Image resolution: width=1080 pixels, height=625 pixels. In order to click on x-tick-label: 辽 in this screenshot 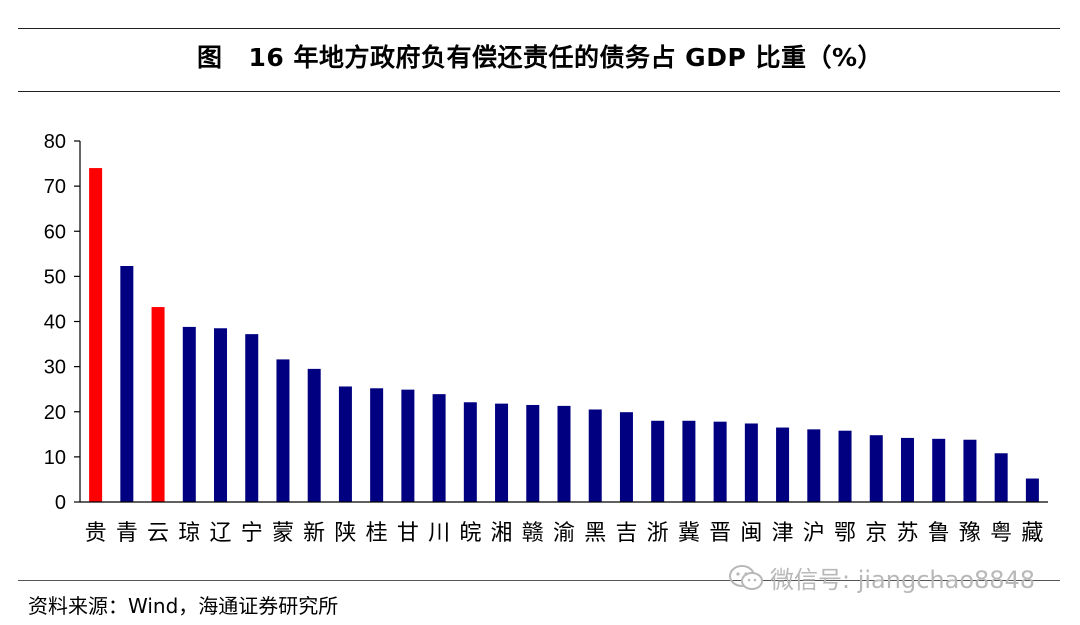, I will do `click(221, 533)`.